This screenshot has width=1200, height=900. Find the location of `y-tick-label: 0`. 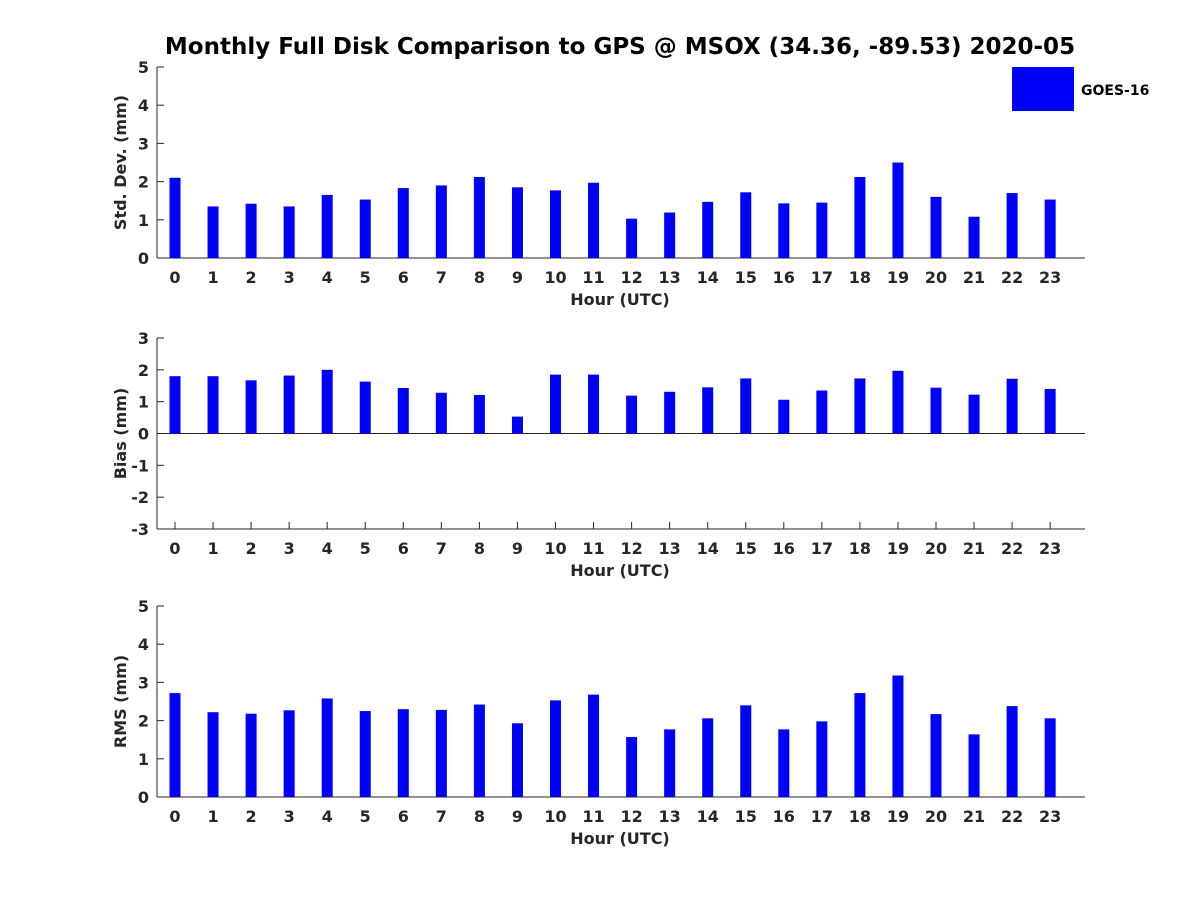

y-tick-label: 0 is located at coordinates (143, 434).